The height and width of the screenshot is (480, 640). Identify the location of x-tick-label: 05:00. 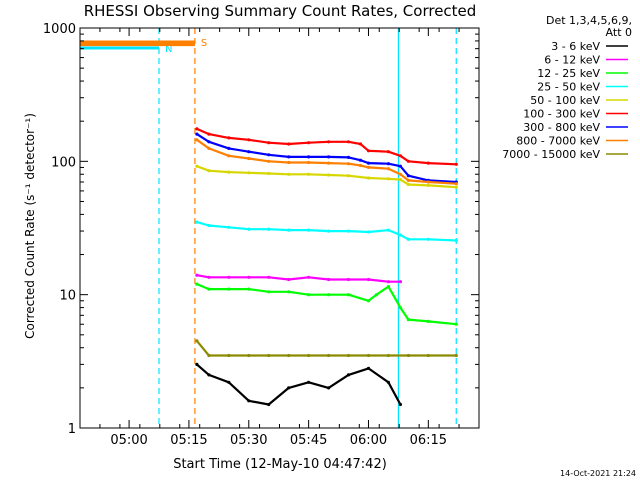
(128, 440).